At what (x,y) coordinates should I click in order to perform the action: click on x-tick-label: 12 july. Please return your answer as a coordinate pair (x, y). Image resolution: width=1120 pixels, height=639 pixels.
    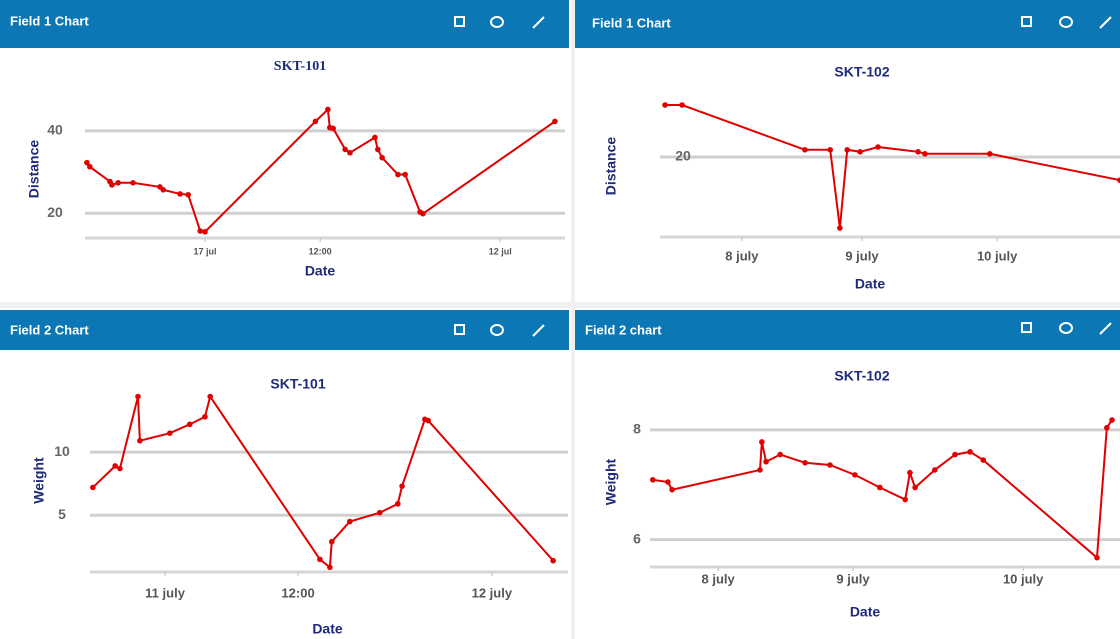
    Looking at the image, I should click on (492, 592).